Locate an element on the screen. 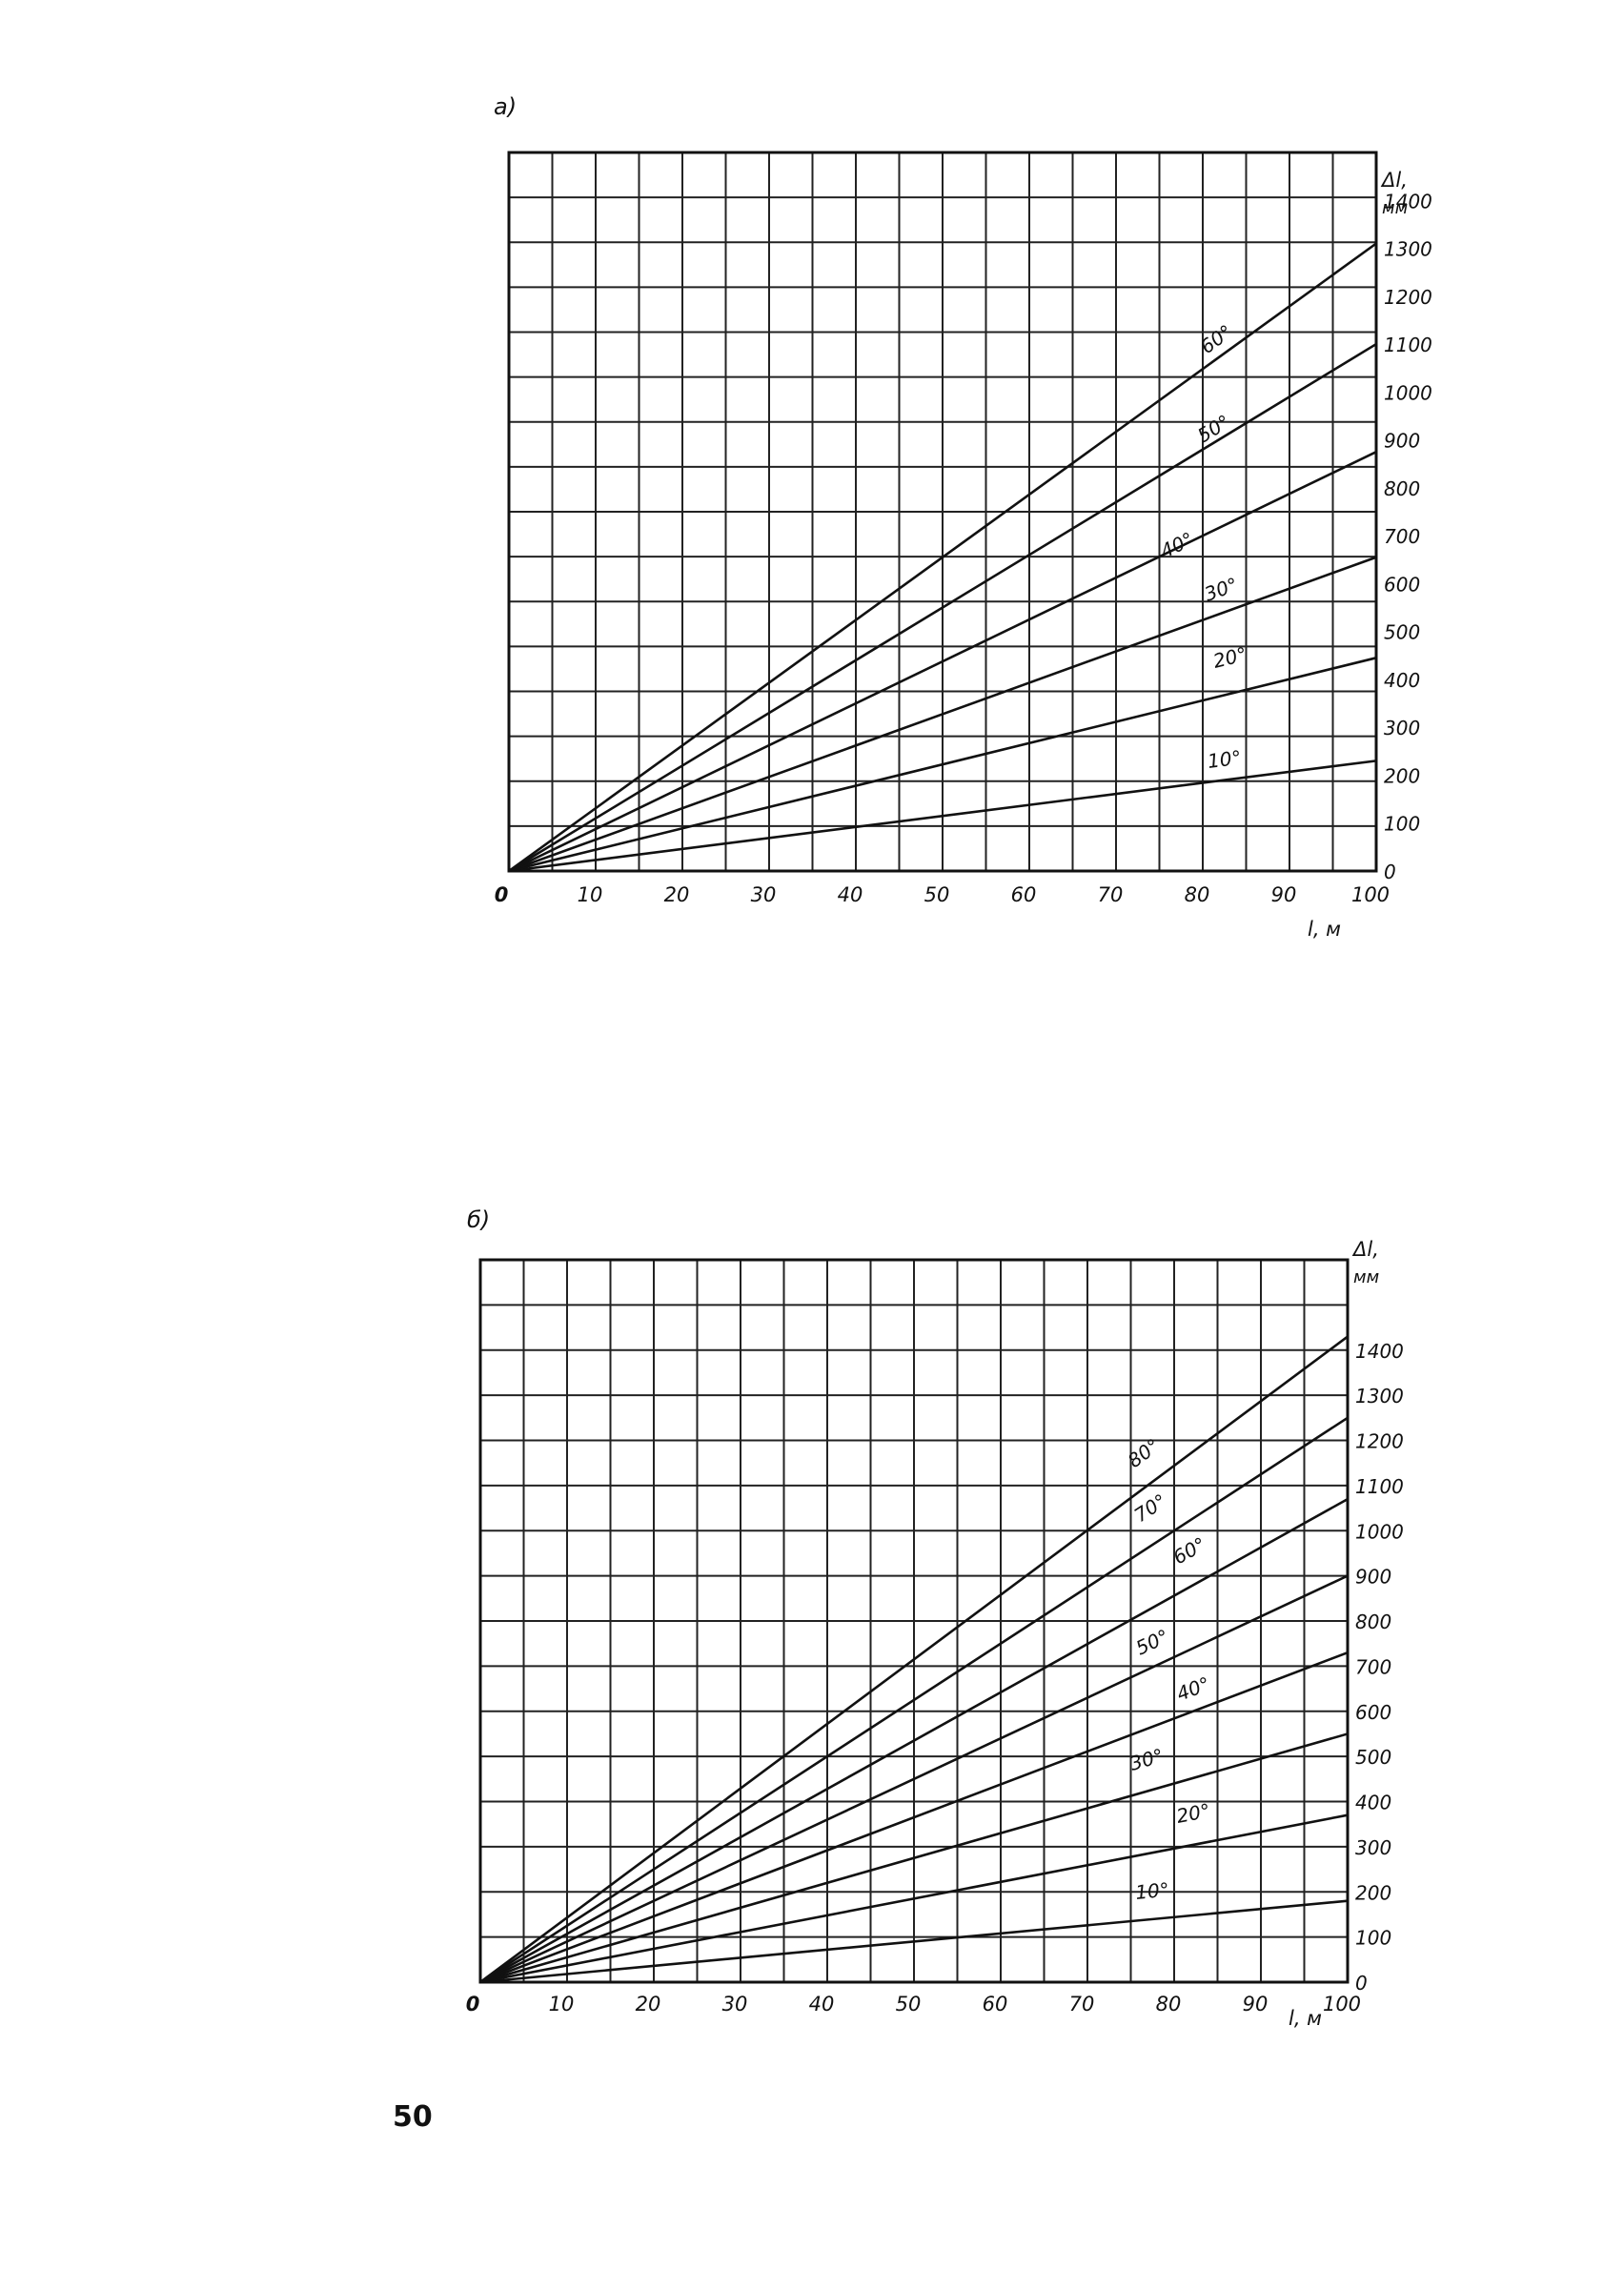  chart-title: б) is located at coordinates (478, 1219).